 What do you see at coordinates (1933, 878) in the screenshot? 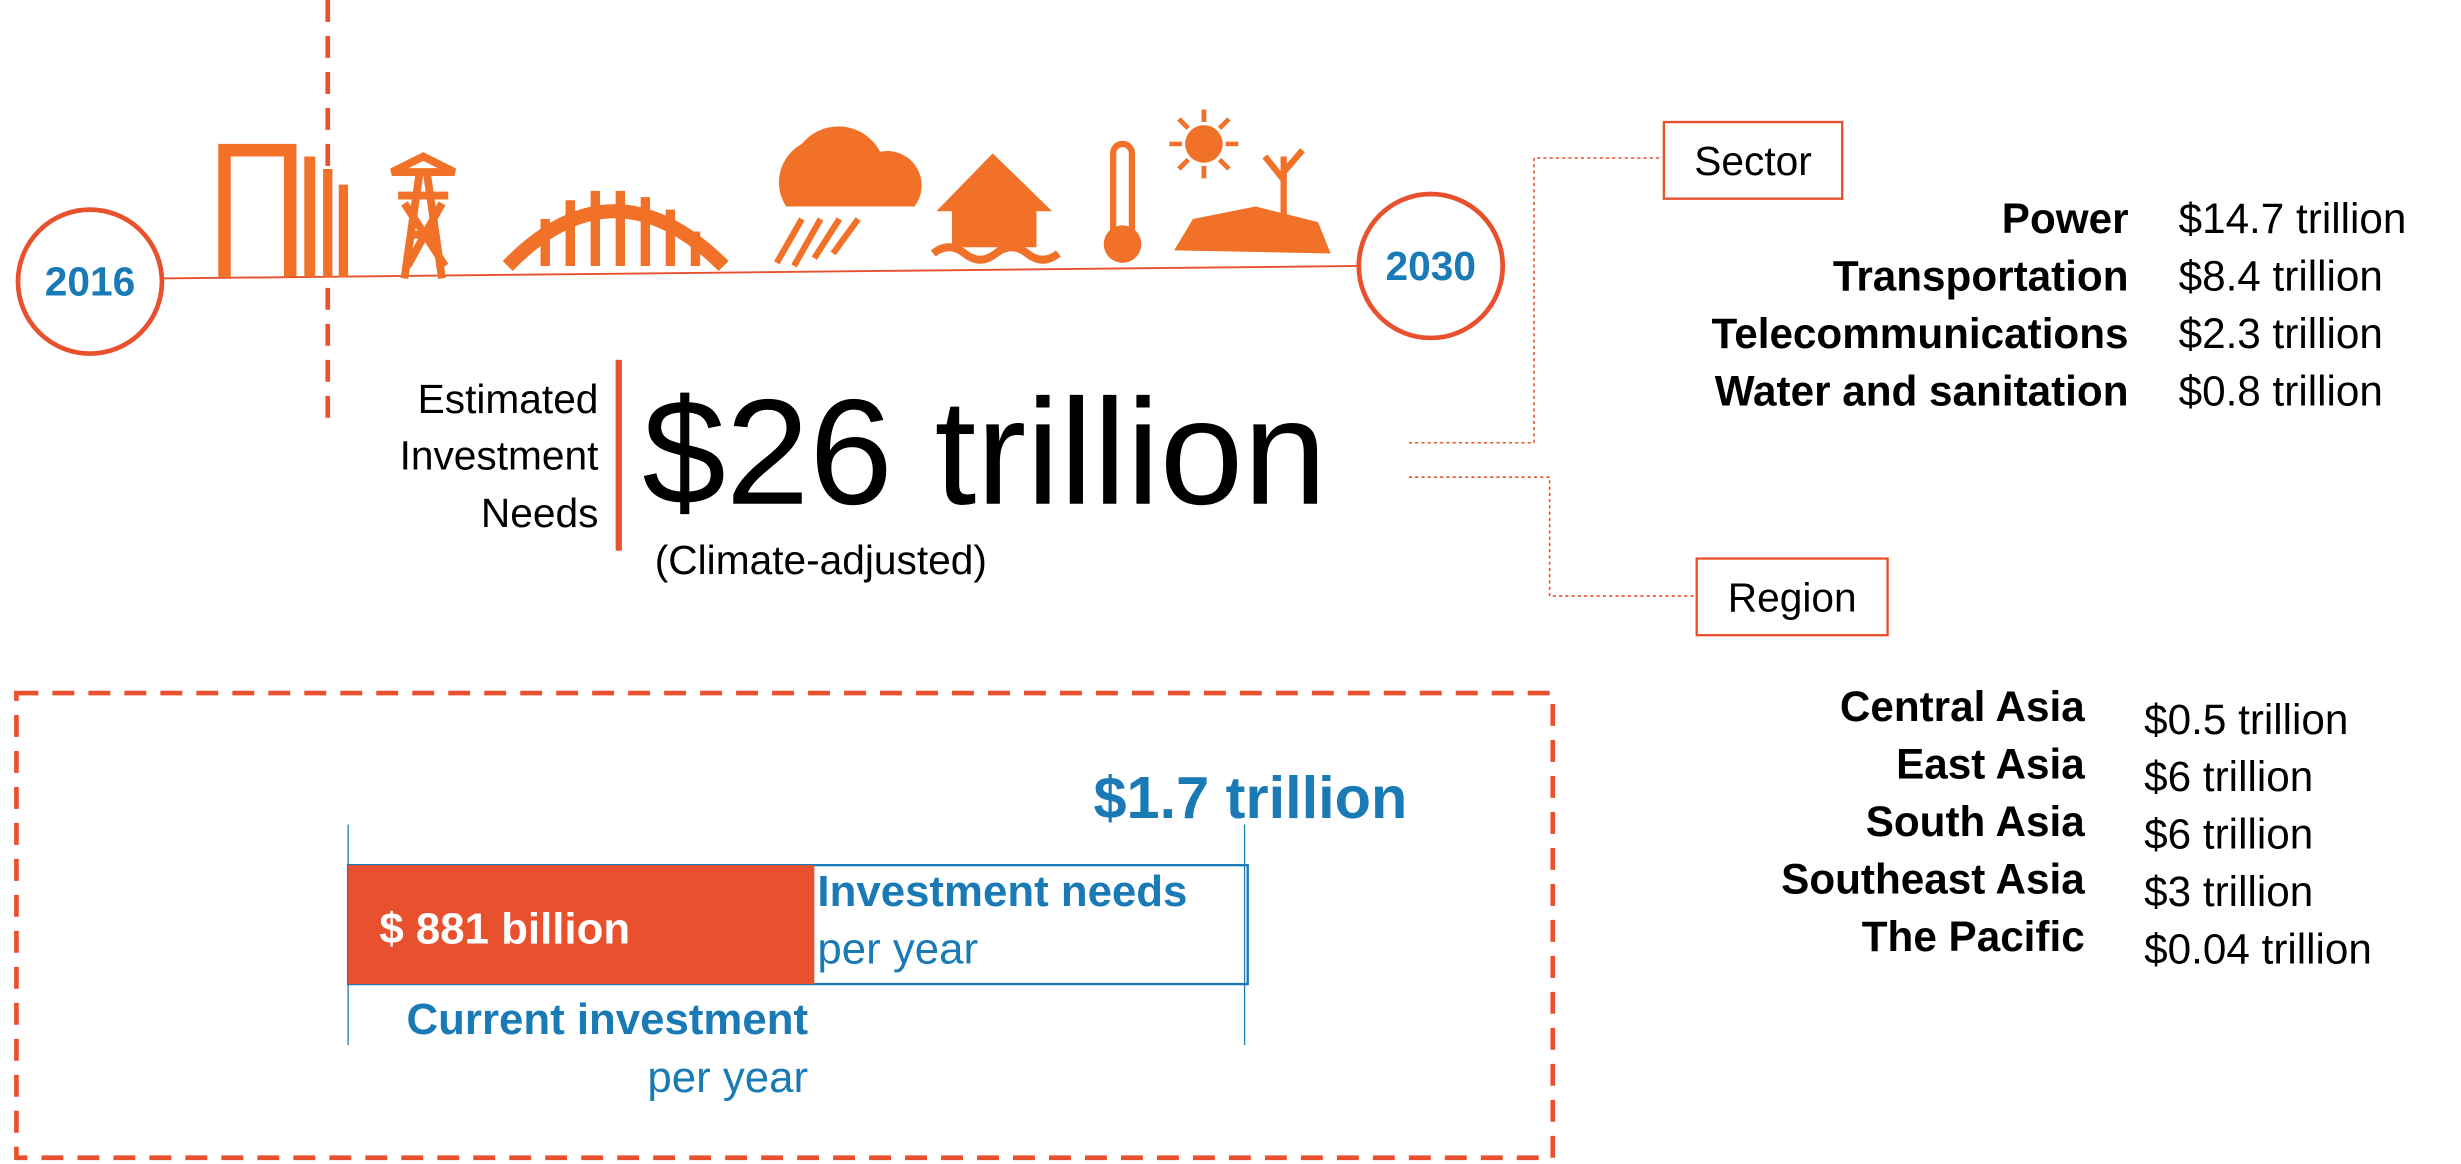
I see `region-name: Southeast Asia` at bounding box center [1933, 878].